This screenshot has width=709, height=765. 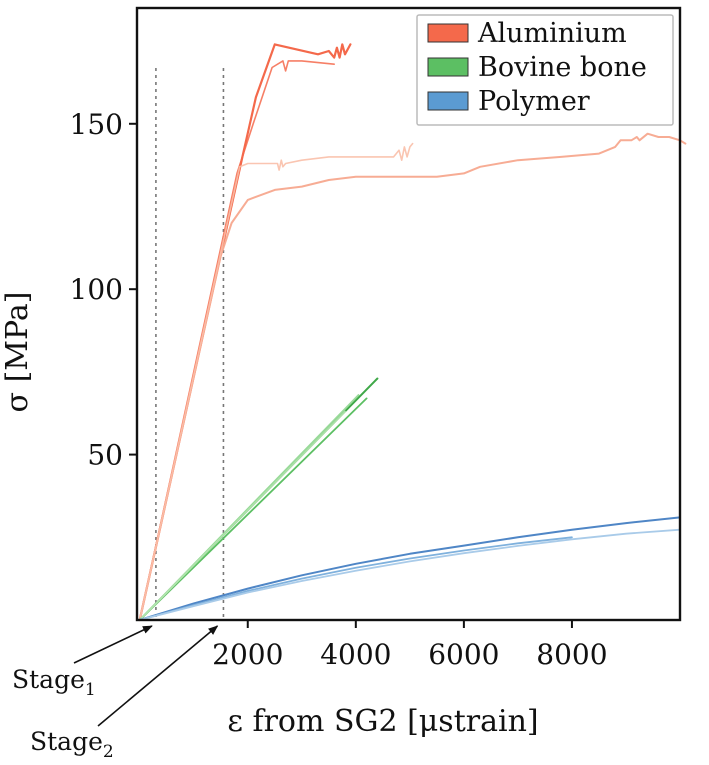 What do you see at coordinates (562, 67) in the screenshot?
I see `legend-label-bovine-bone: Bovine bone` at bounding box center [562, 67].